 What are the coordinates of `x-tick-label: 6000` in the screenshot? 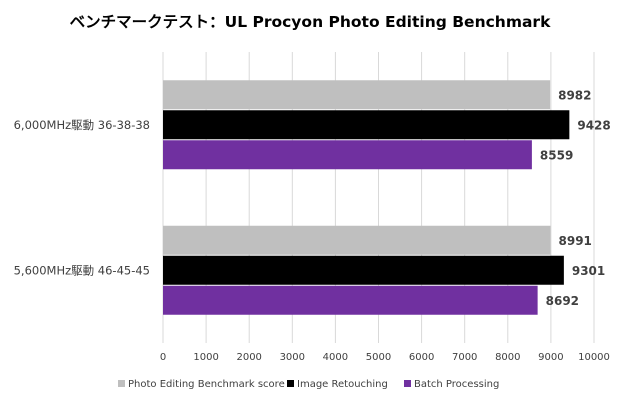 It's located at (421, 357).